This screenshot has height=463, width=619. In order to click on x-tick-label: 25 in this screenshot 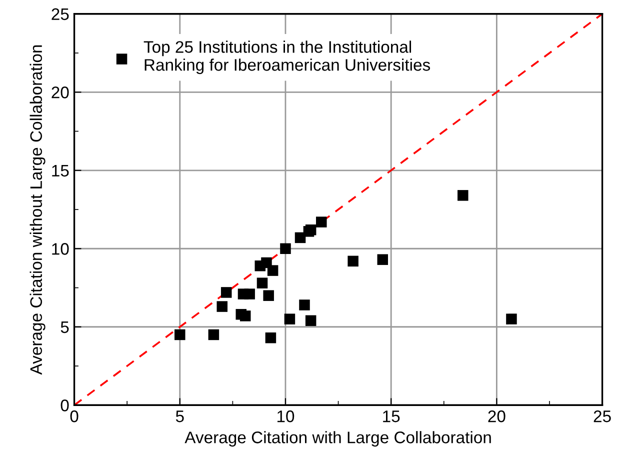, I will do `click(602, 416)`.